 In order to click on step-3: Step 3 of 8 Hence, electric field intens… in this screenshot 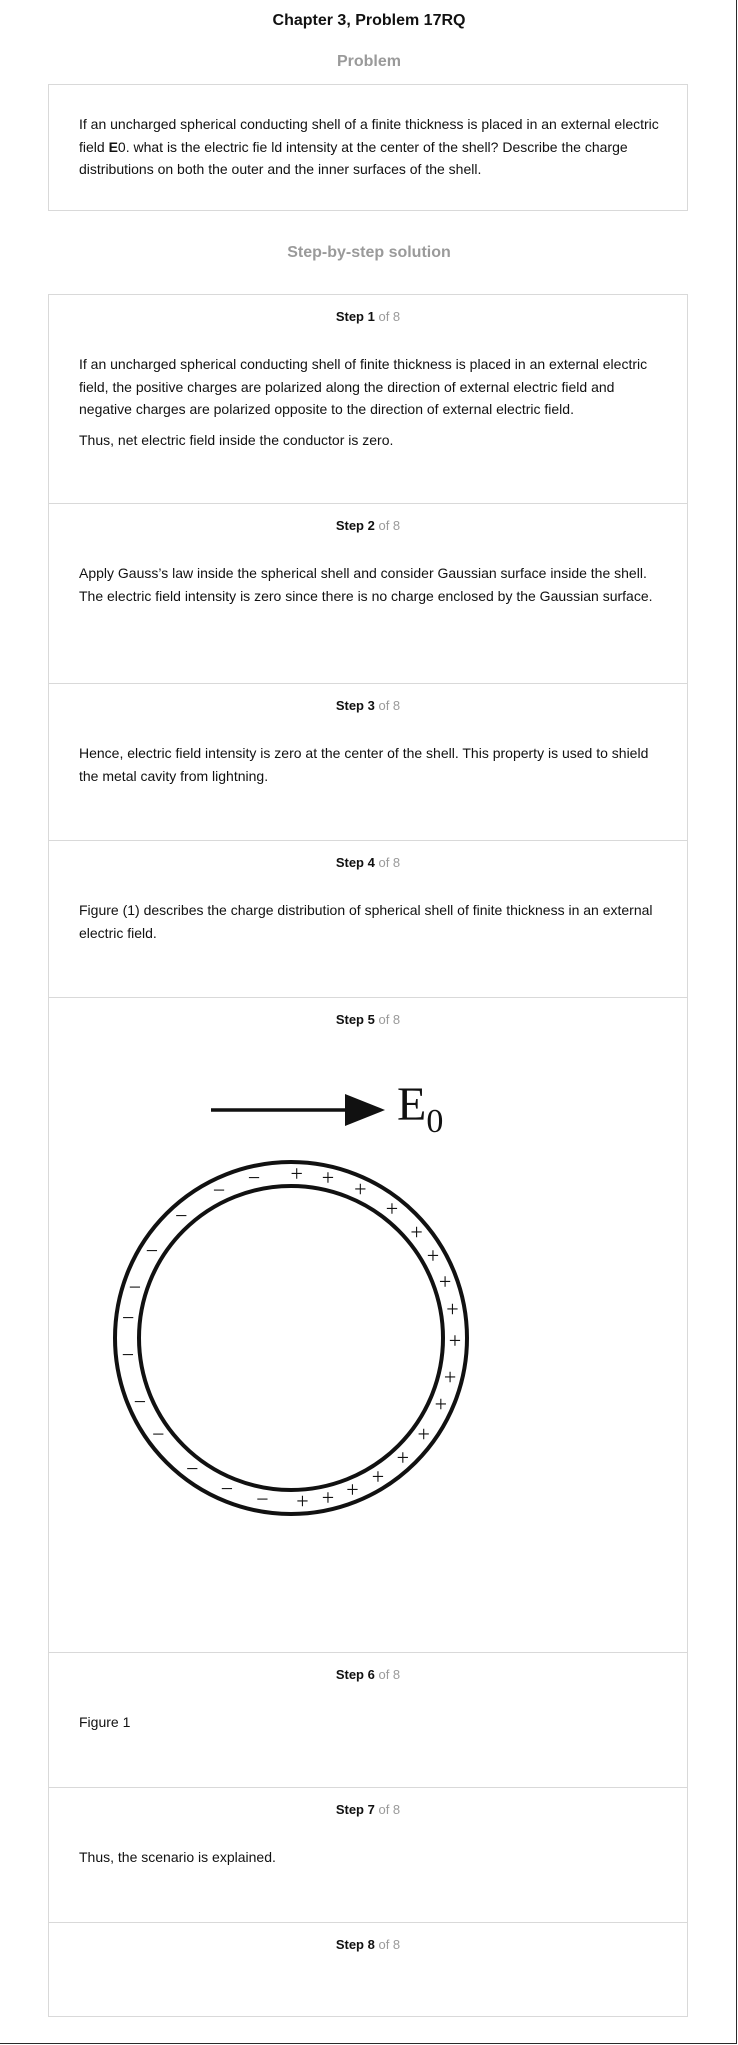, I will do `click(368, 762)`.